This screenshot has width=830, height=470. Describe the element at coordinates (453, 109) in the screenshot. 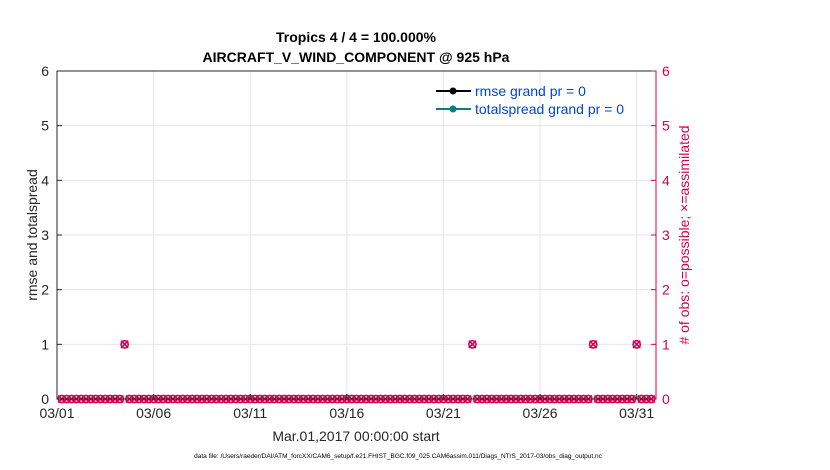

I see `legend-marker-totalspread` at that location.